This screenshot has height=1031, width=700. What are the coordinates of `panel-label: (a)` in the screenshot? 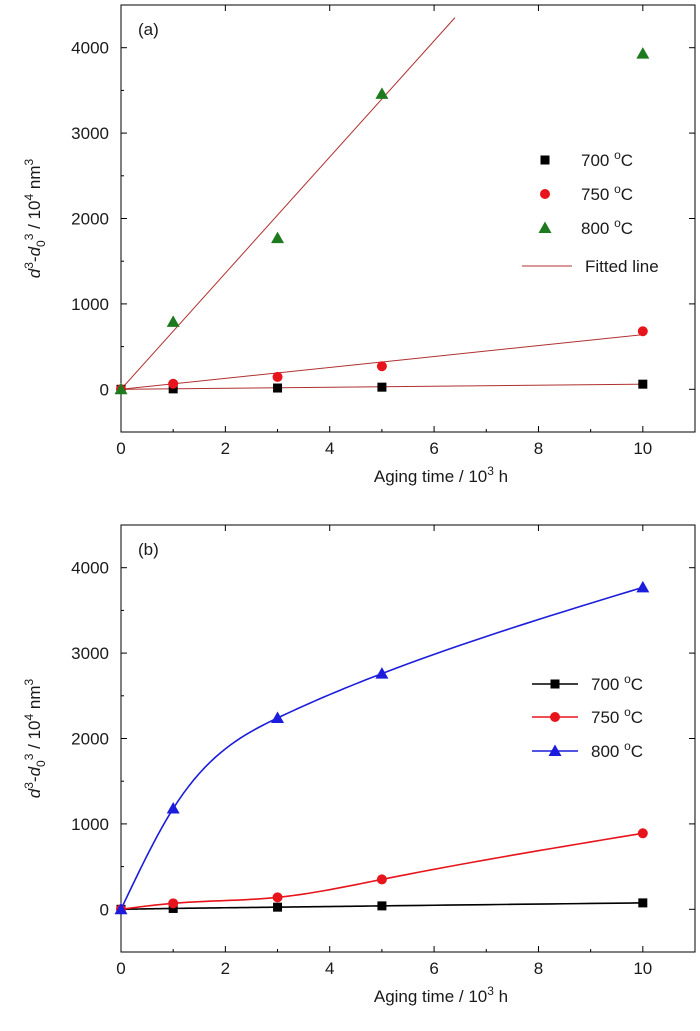 It's located at (148, 29).